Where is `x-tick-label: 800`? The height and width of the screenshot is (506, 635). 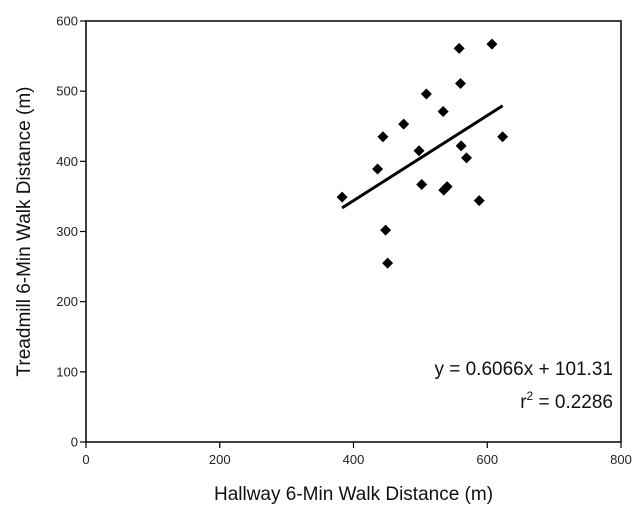 x-tick-label: 800 is located at coordinates (621, 459).